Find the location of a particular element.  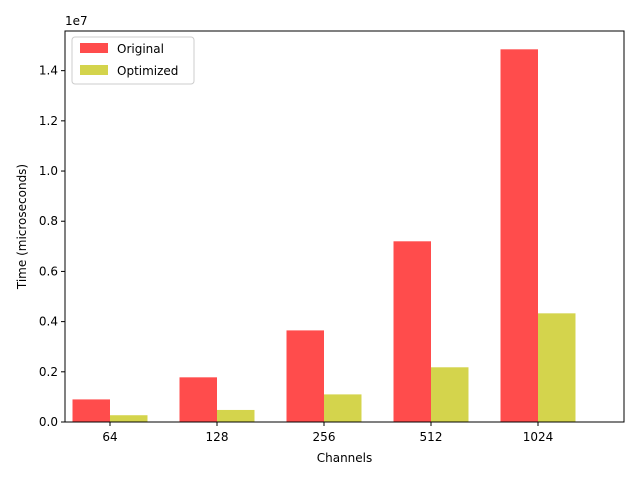

y-tick-label: 0.4 is located at coordinates (48, 322).